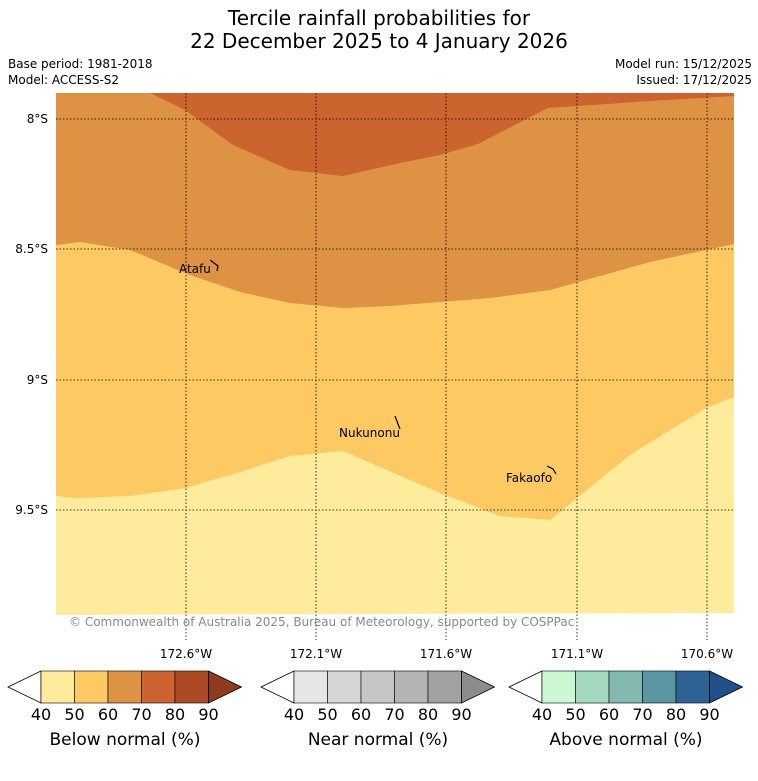 This screenshot has width=758, height=781. What do you see at coordinates (683, 64) in the screenshot?
I see `model-run: Model run: 15/12/2025` at bounding box center [683, 64].